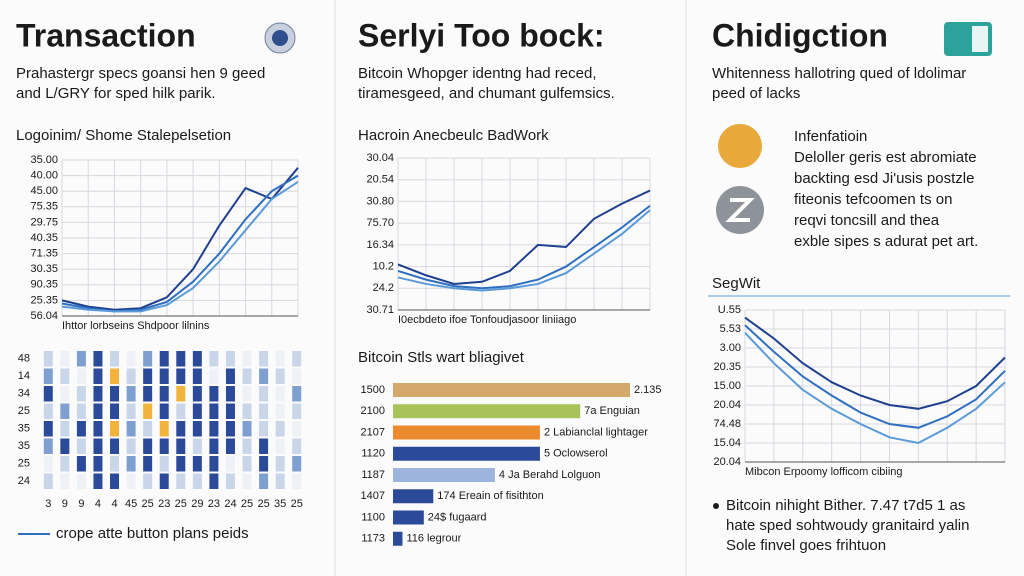 The image size is (1024, 576). What do you see at coordinates (24, 411) in the screenshot?
I see `row-label: 25` at bounding box center [24, 411].